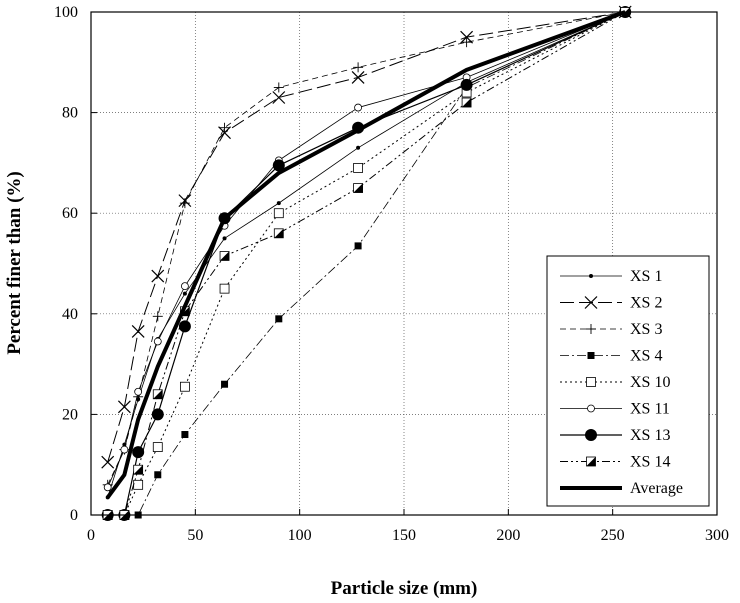  I want to click on legend-entry-xs-2: XS 2, so click(611, 303).